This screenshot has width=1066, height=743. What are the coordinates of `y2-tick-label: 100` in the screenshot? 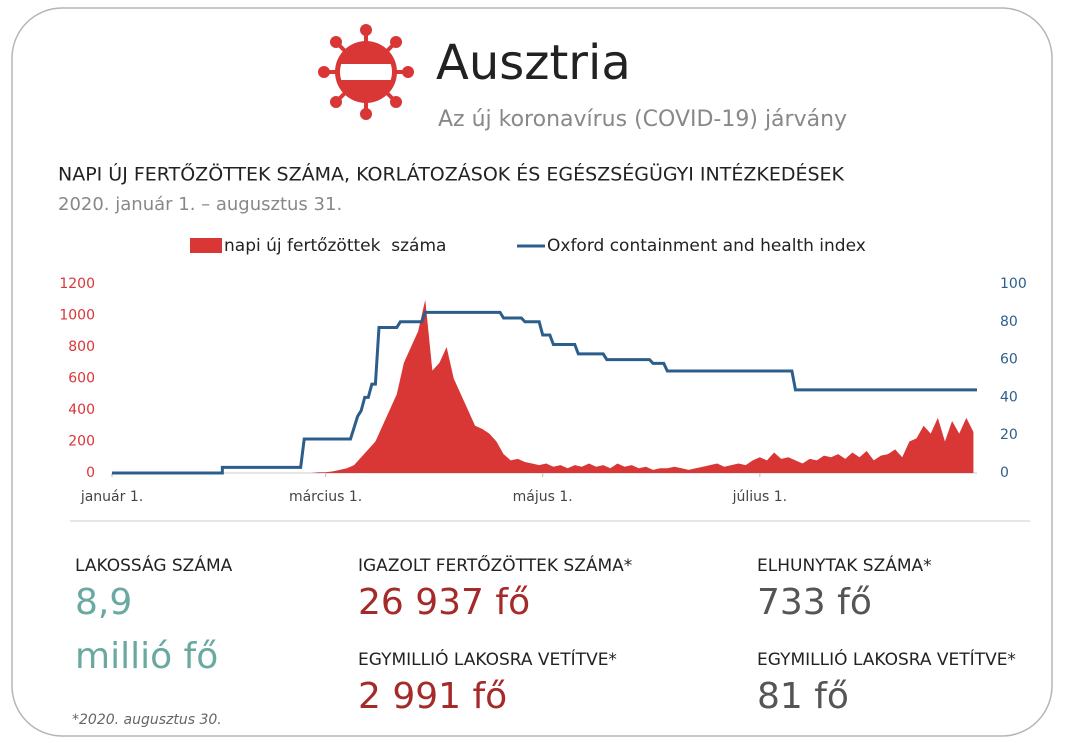 It's located at (1013, 284).